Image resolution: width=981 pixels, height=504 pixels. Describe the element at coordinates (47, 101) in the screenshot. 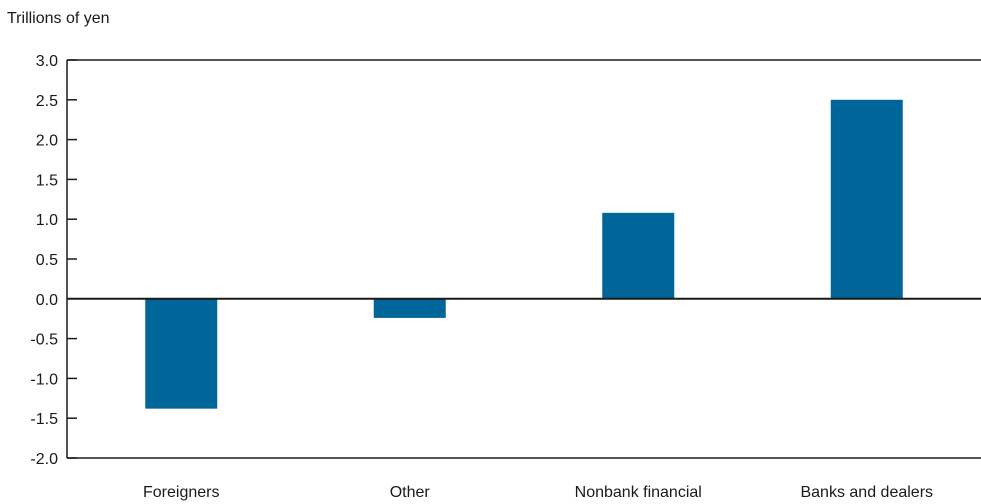

I see `y-tick-label: 2.5` at that location.